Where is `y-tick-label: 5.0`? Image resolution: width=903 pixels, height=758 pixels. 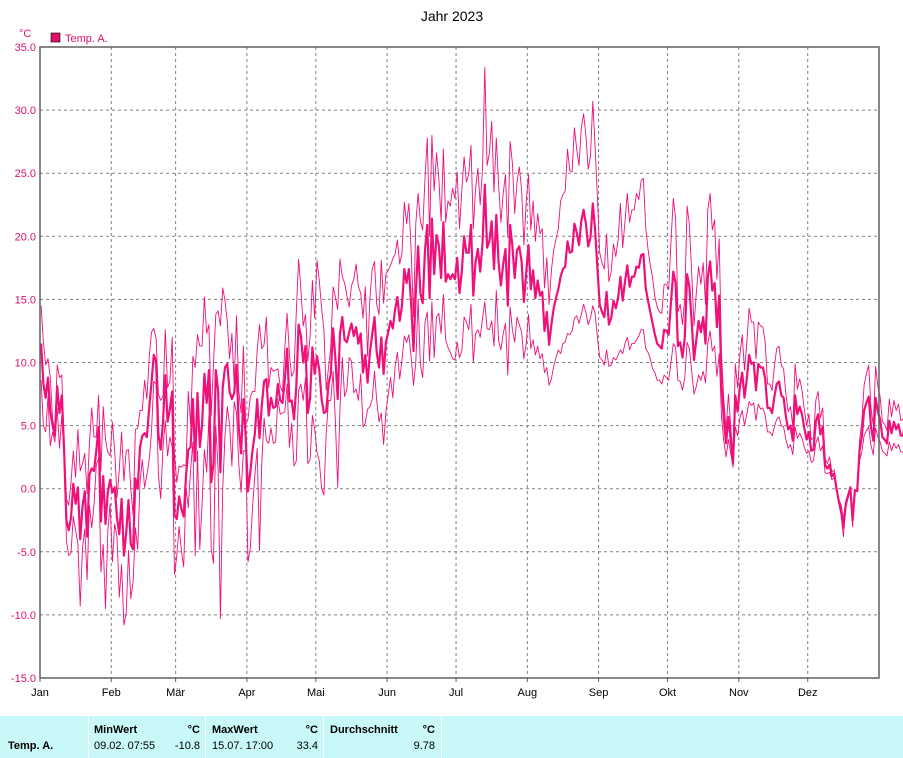
y-tick-label: 5.0 is located at coordinates (28, 427).